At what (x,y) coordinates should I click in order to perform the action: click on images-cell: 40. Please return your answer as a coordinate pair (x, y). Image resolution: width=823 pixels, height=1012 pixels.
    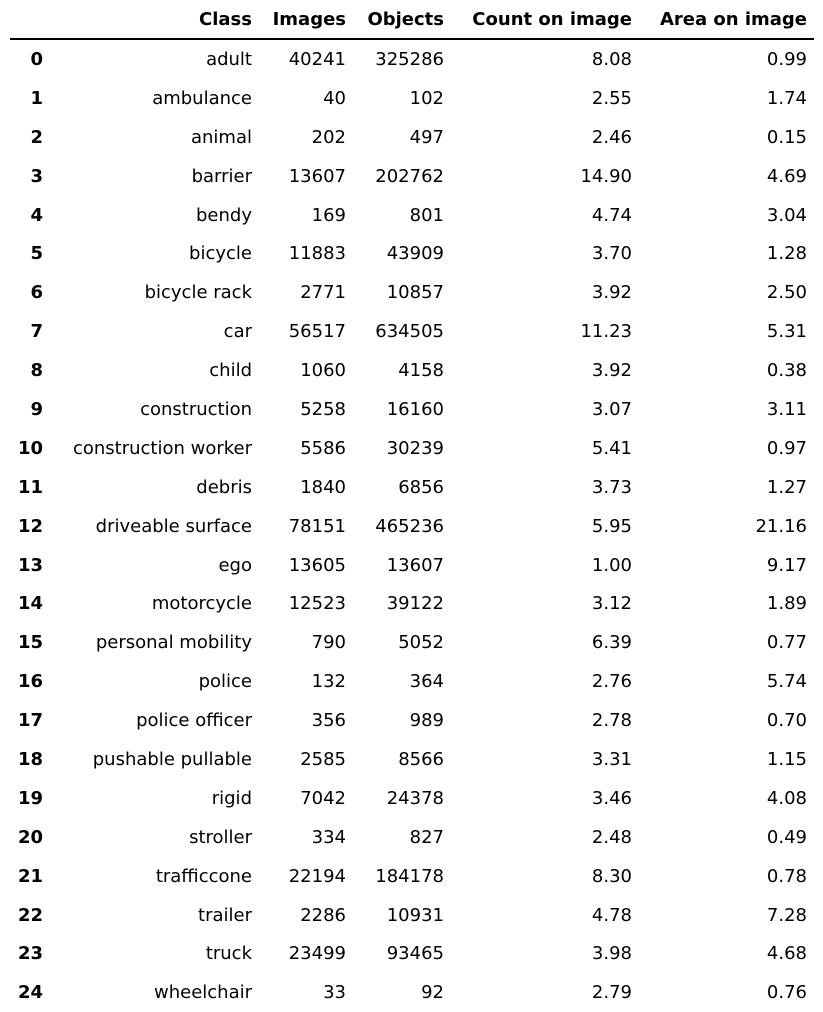
    Looking at the image, I should click on (334, 98).